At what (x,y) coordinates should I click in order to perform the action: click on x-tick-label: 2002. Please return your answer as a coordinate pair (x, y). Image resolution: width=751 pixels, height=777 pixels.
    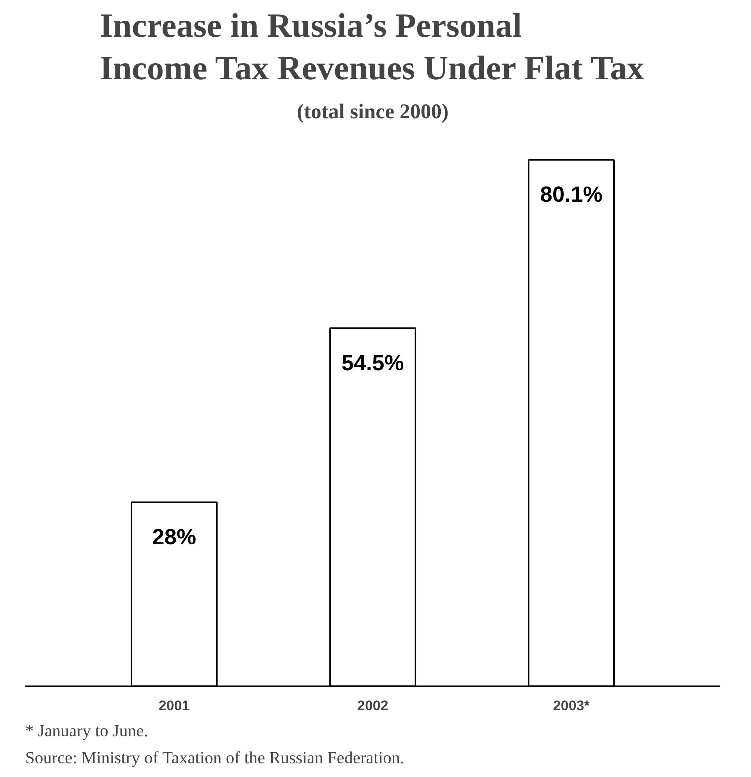
    Looking at the image, I should click on (373, 706).